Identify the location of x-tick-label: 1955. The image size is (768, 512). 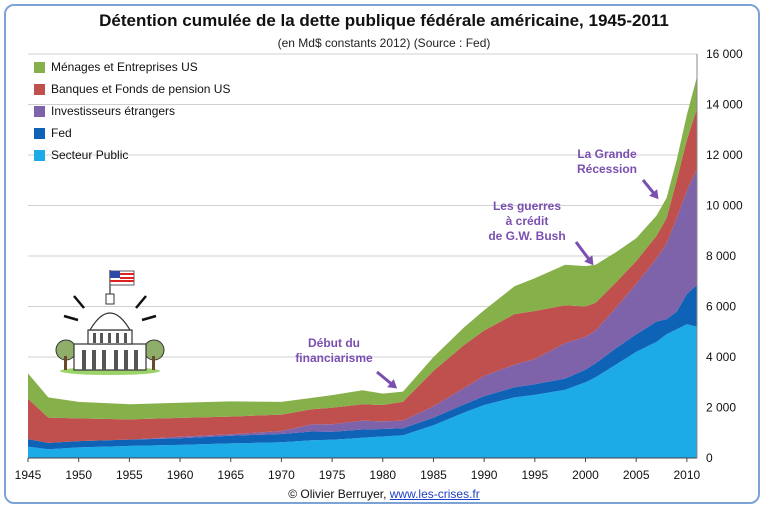
(129, 475).